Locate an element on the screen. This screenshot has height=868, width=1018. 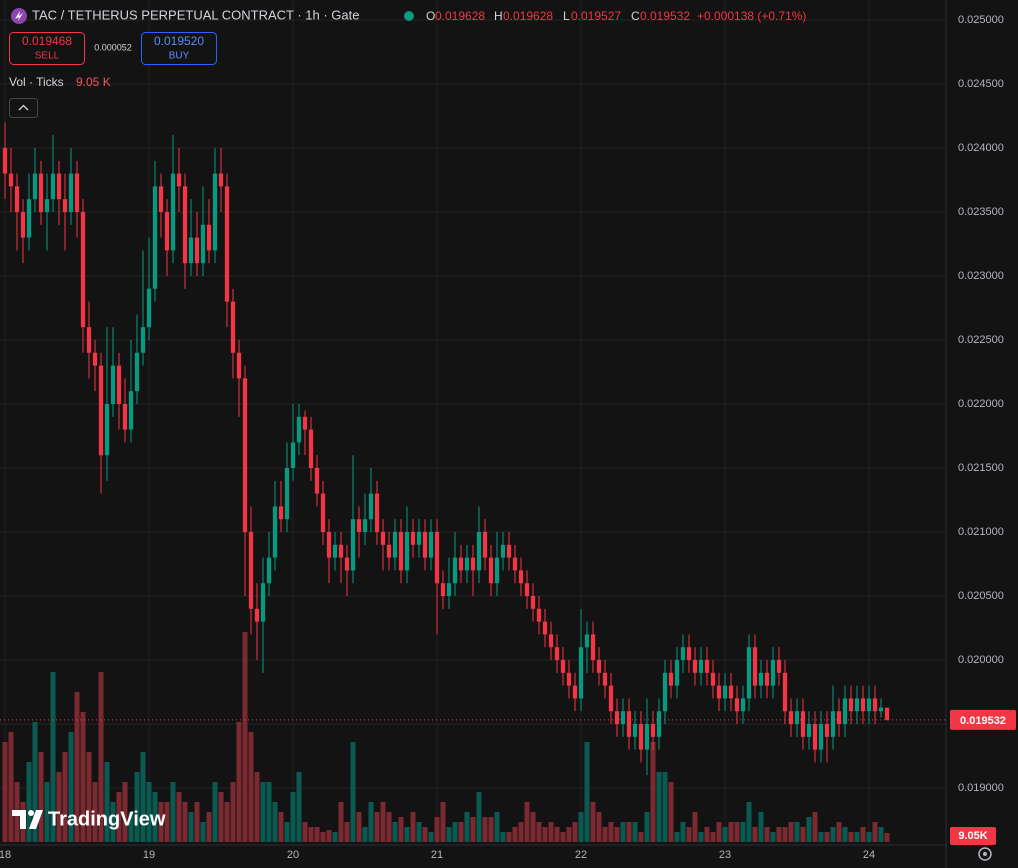
y-tick-label: 0.021500 is located at coordinates (981, 468).